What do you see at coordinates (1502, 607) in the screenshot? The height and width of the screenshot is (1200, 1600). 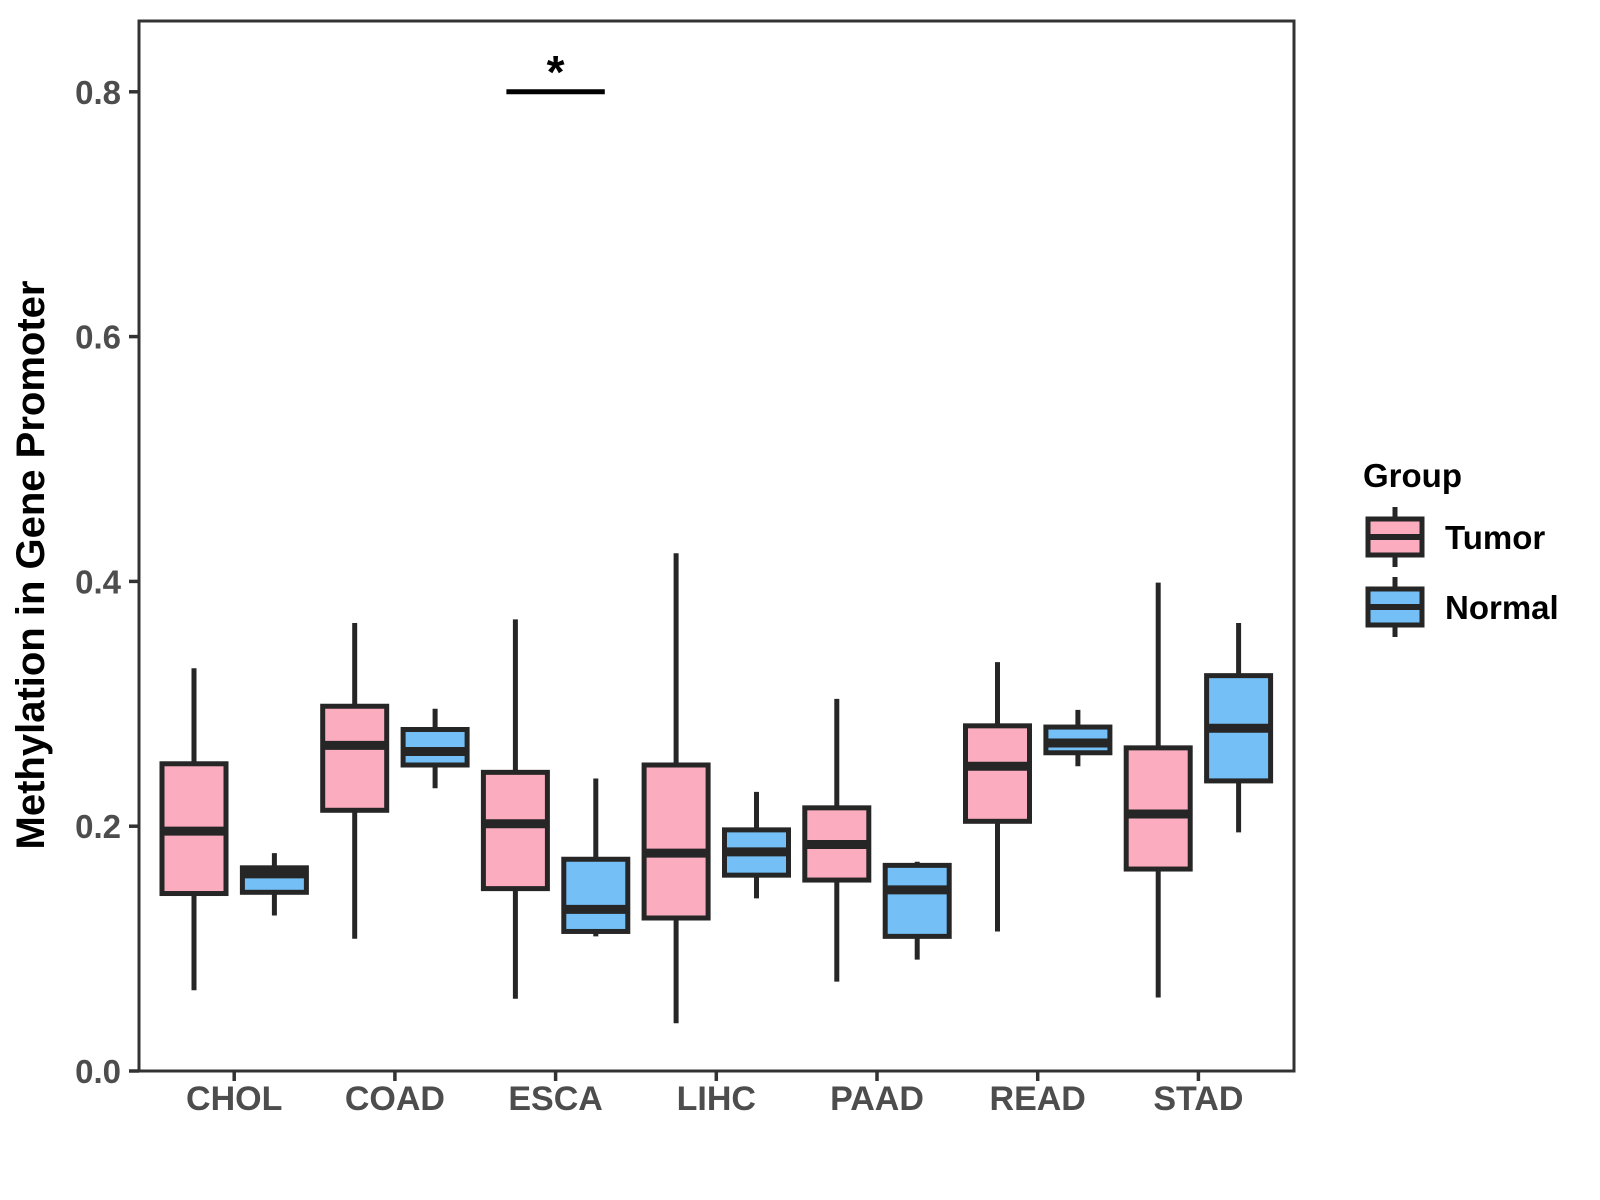 I see `legend-label-normal: Normal` at bounding box center [1502, 607].